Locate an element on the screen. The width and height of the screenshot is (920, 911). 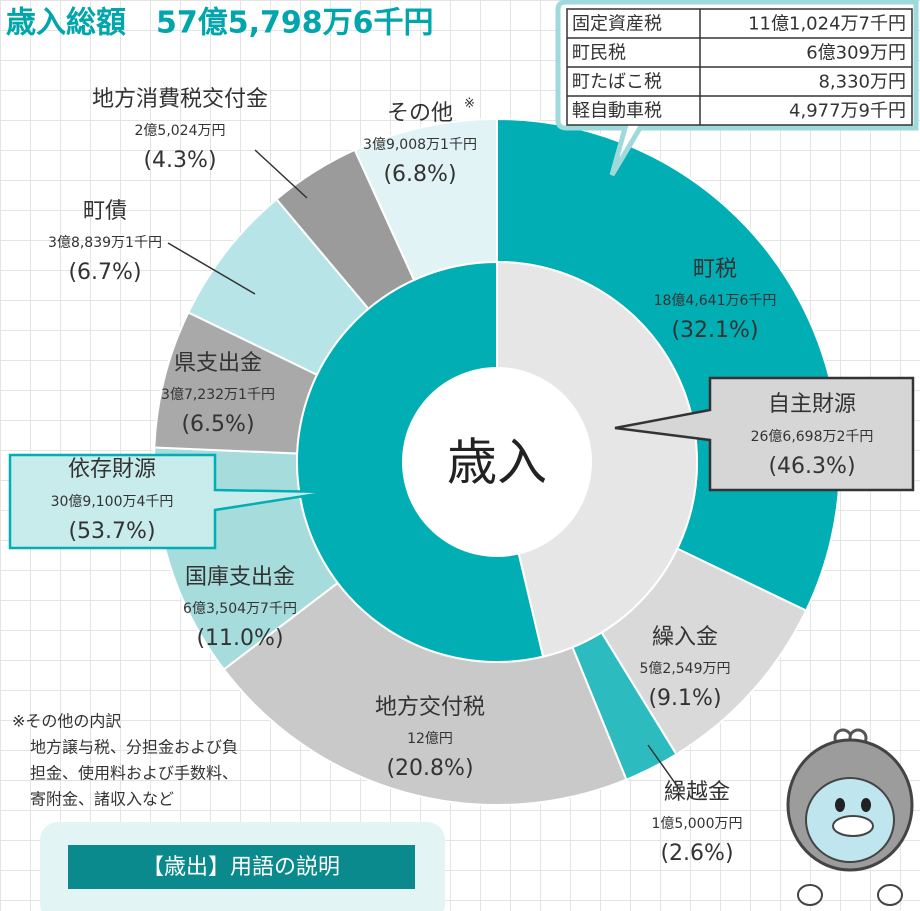
group-amount: 26億6,698万2千円 is located at coordinates (812, 437).